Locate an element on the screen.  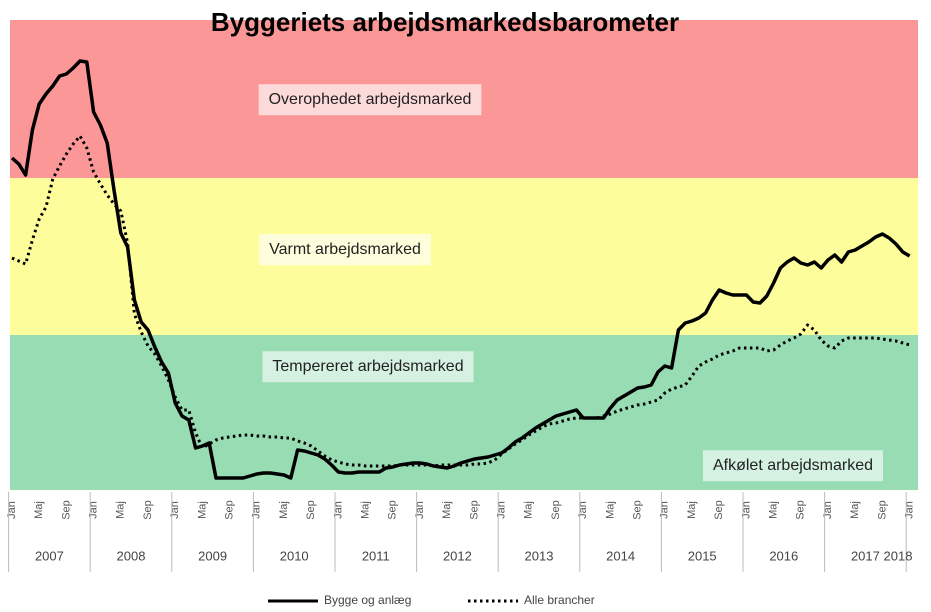
annotation: Afkølet arbejdsmarked is located at coordinates (793, 465).